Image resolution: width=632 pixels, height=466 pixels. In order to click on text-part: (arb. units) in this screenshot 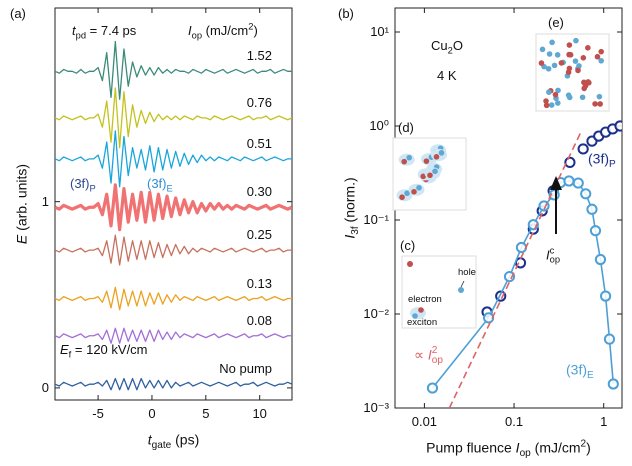, I will do `click(21, 199)`.